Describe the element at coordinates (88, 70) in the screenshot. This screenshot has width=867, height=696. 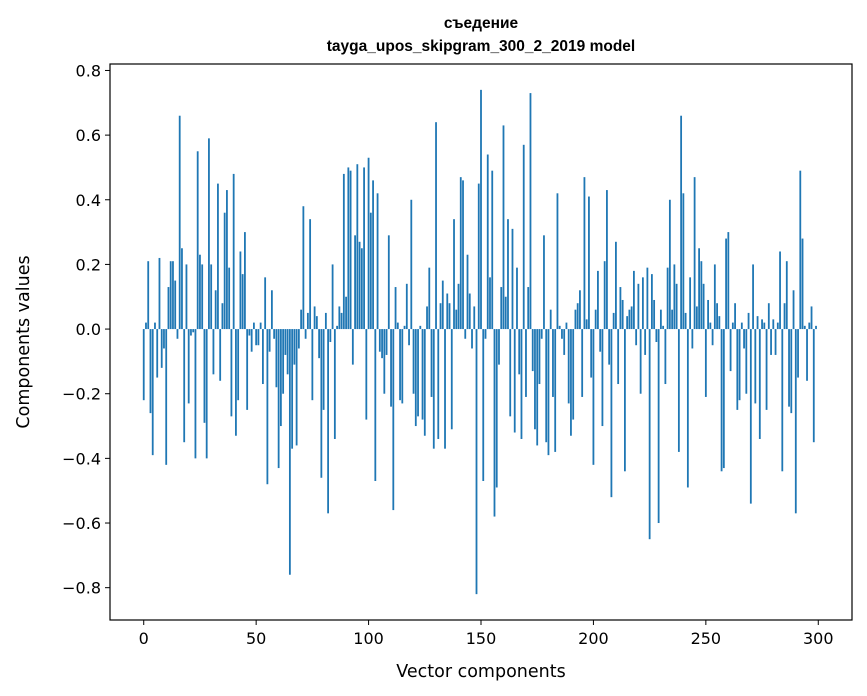
I see `y-tick-label: 0.8` at that location.